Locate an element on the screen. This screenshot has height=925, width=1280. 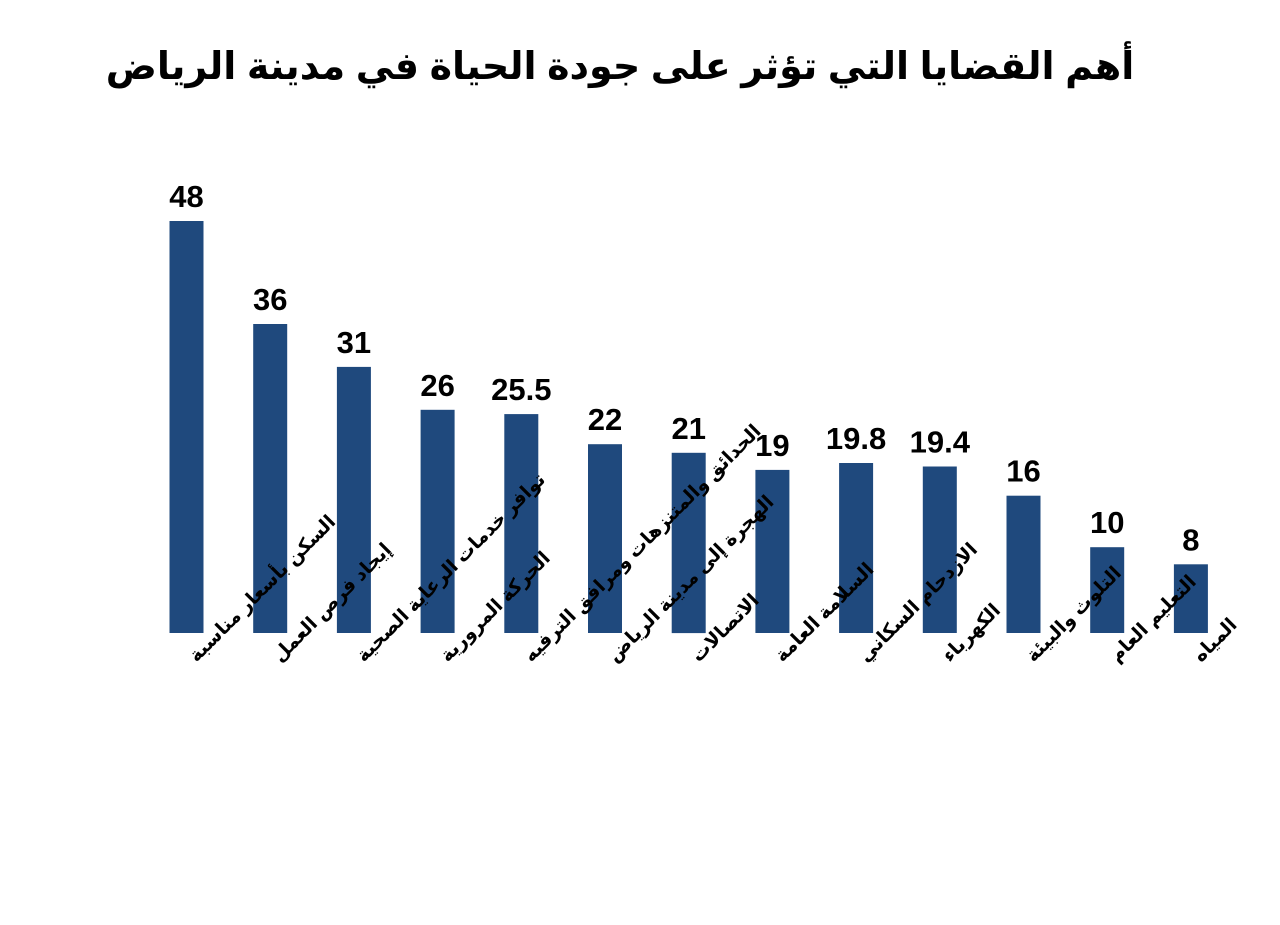
bar-value-label: 19.8 is located at coordinates (856, 438).